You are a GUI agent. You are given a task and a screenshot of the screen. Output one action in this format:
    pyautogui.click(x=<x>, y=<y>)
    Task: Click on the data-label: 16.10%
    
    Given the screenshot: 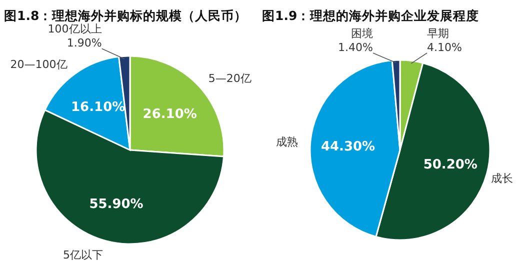 What is the action you would take?
    pyautogui.click(x=98, y=107)
    